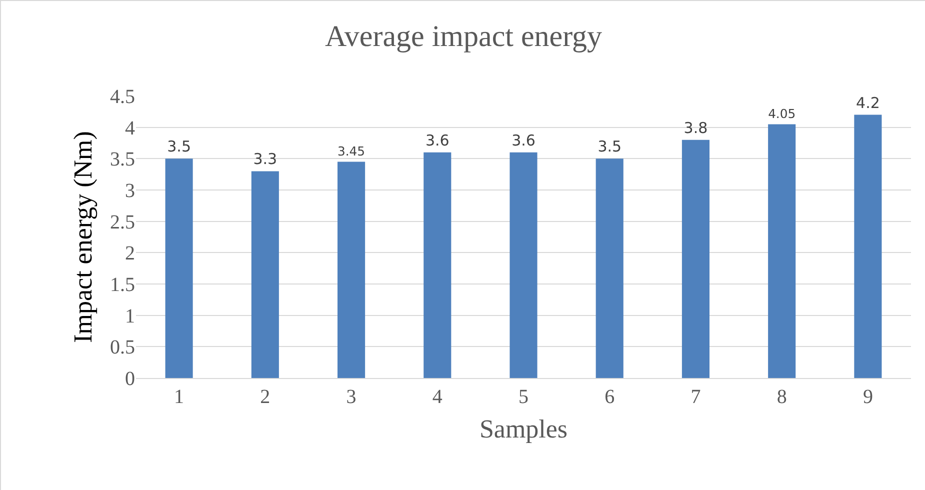 Image resolution: width=925 pixels, height=490 pixels. Describe the element at coordinates (352, 151) in the screenshot. I see `data-label: 3.45` at that location.